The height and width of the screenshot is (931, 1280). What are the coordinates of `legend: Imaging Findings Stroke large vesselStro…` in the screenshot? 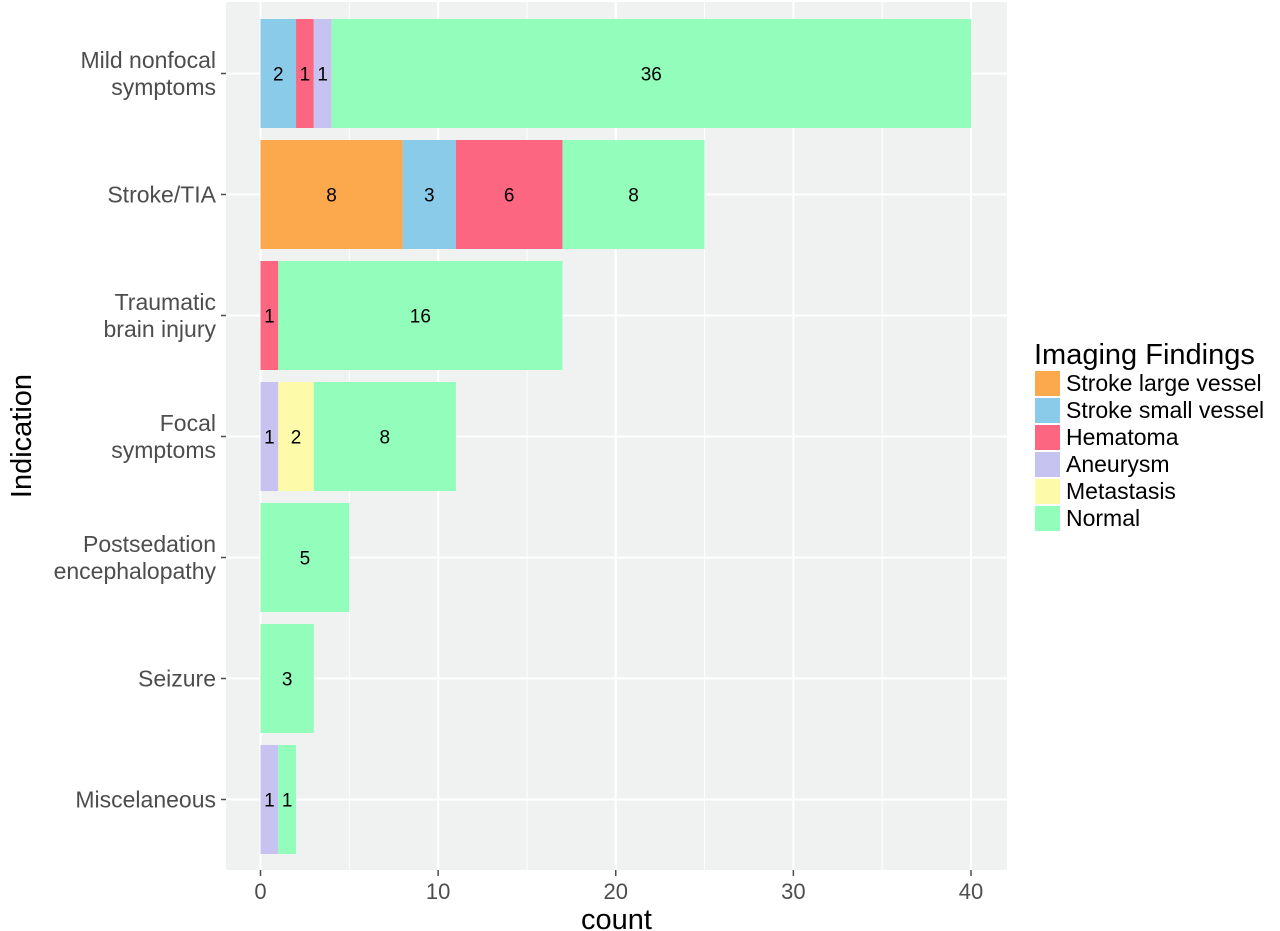 It's located at (1149, 435).